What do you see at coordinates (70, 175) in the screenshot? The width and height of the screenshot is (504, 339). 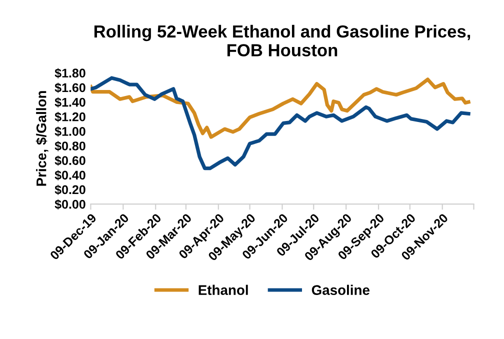 I see `y-tick-label: $0.40` at bounding box center [70, 175].